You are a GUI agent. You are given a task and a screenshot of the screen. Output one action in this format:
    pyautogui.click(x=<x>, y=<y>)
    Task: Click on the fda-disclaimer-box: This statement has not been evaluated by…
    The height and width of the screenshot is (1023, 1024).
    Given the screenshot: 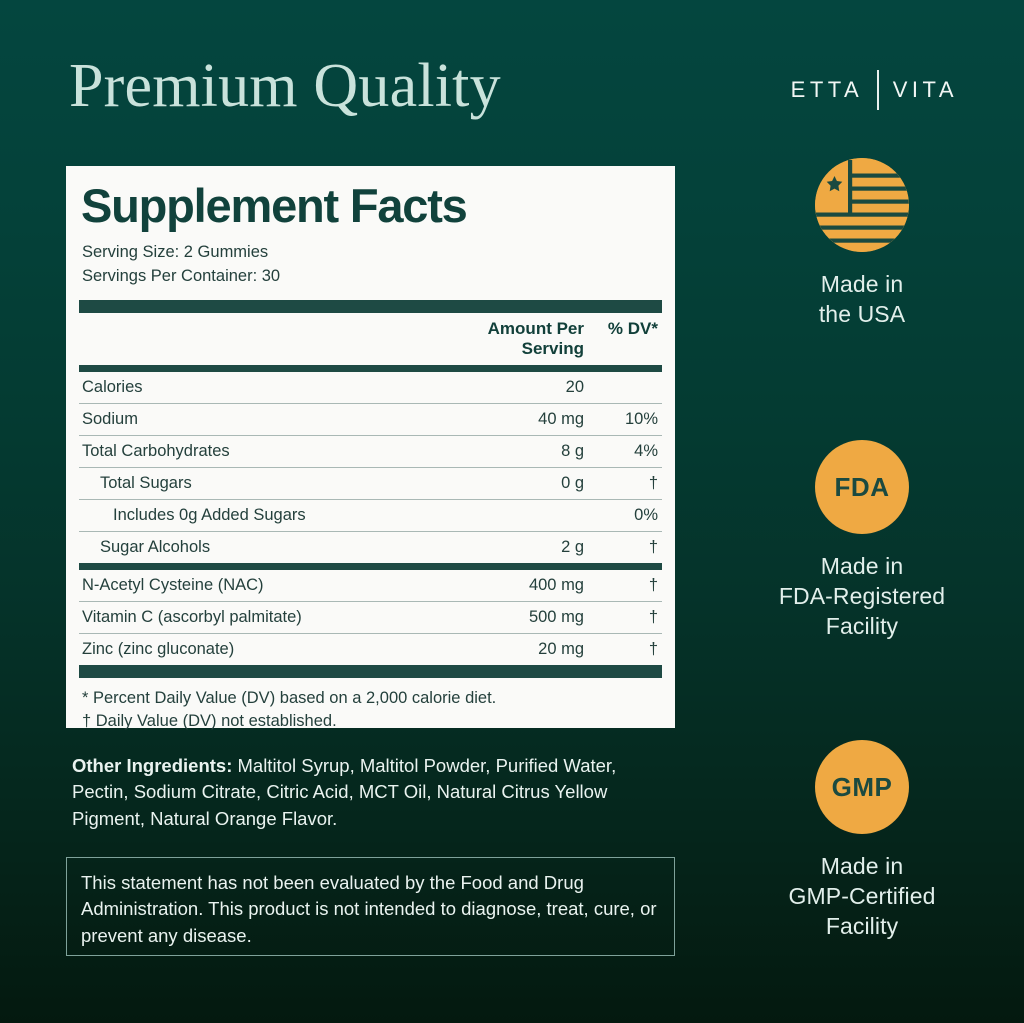 What is the action you would take?
    pyautogui.click(x=370, y=906)
    